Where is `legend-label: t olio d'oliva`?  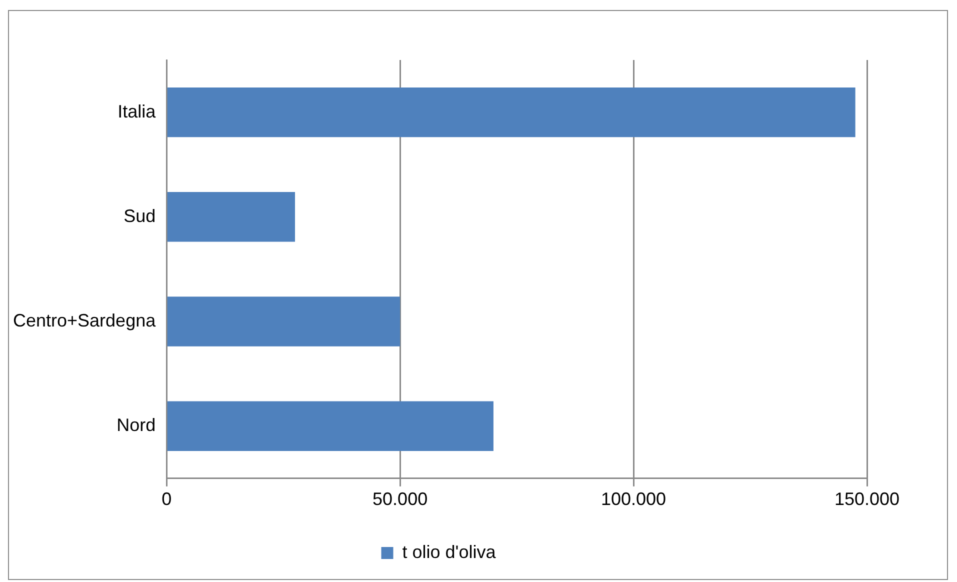
legend-label: t olio d'oliva is located at coordinates (449, 552).